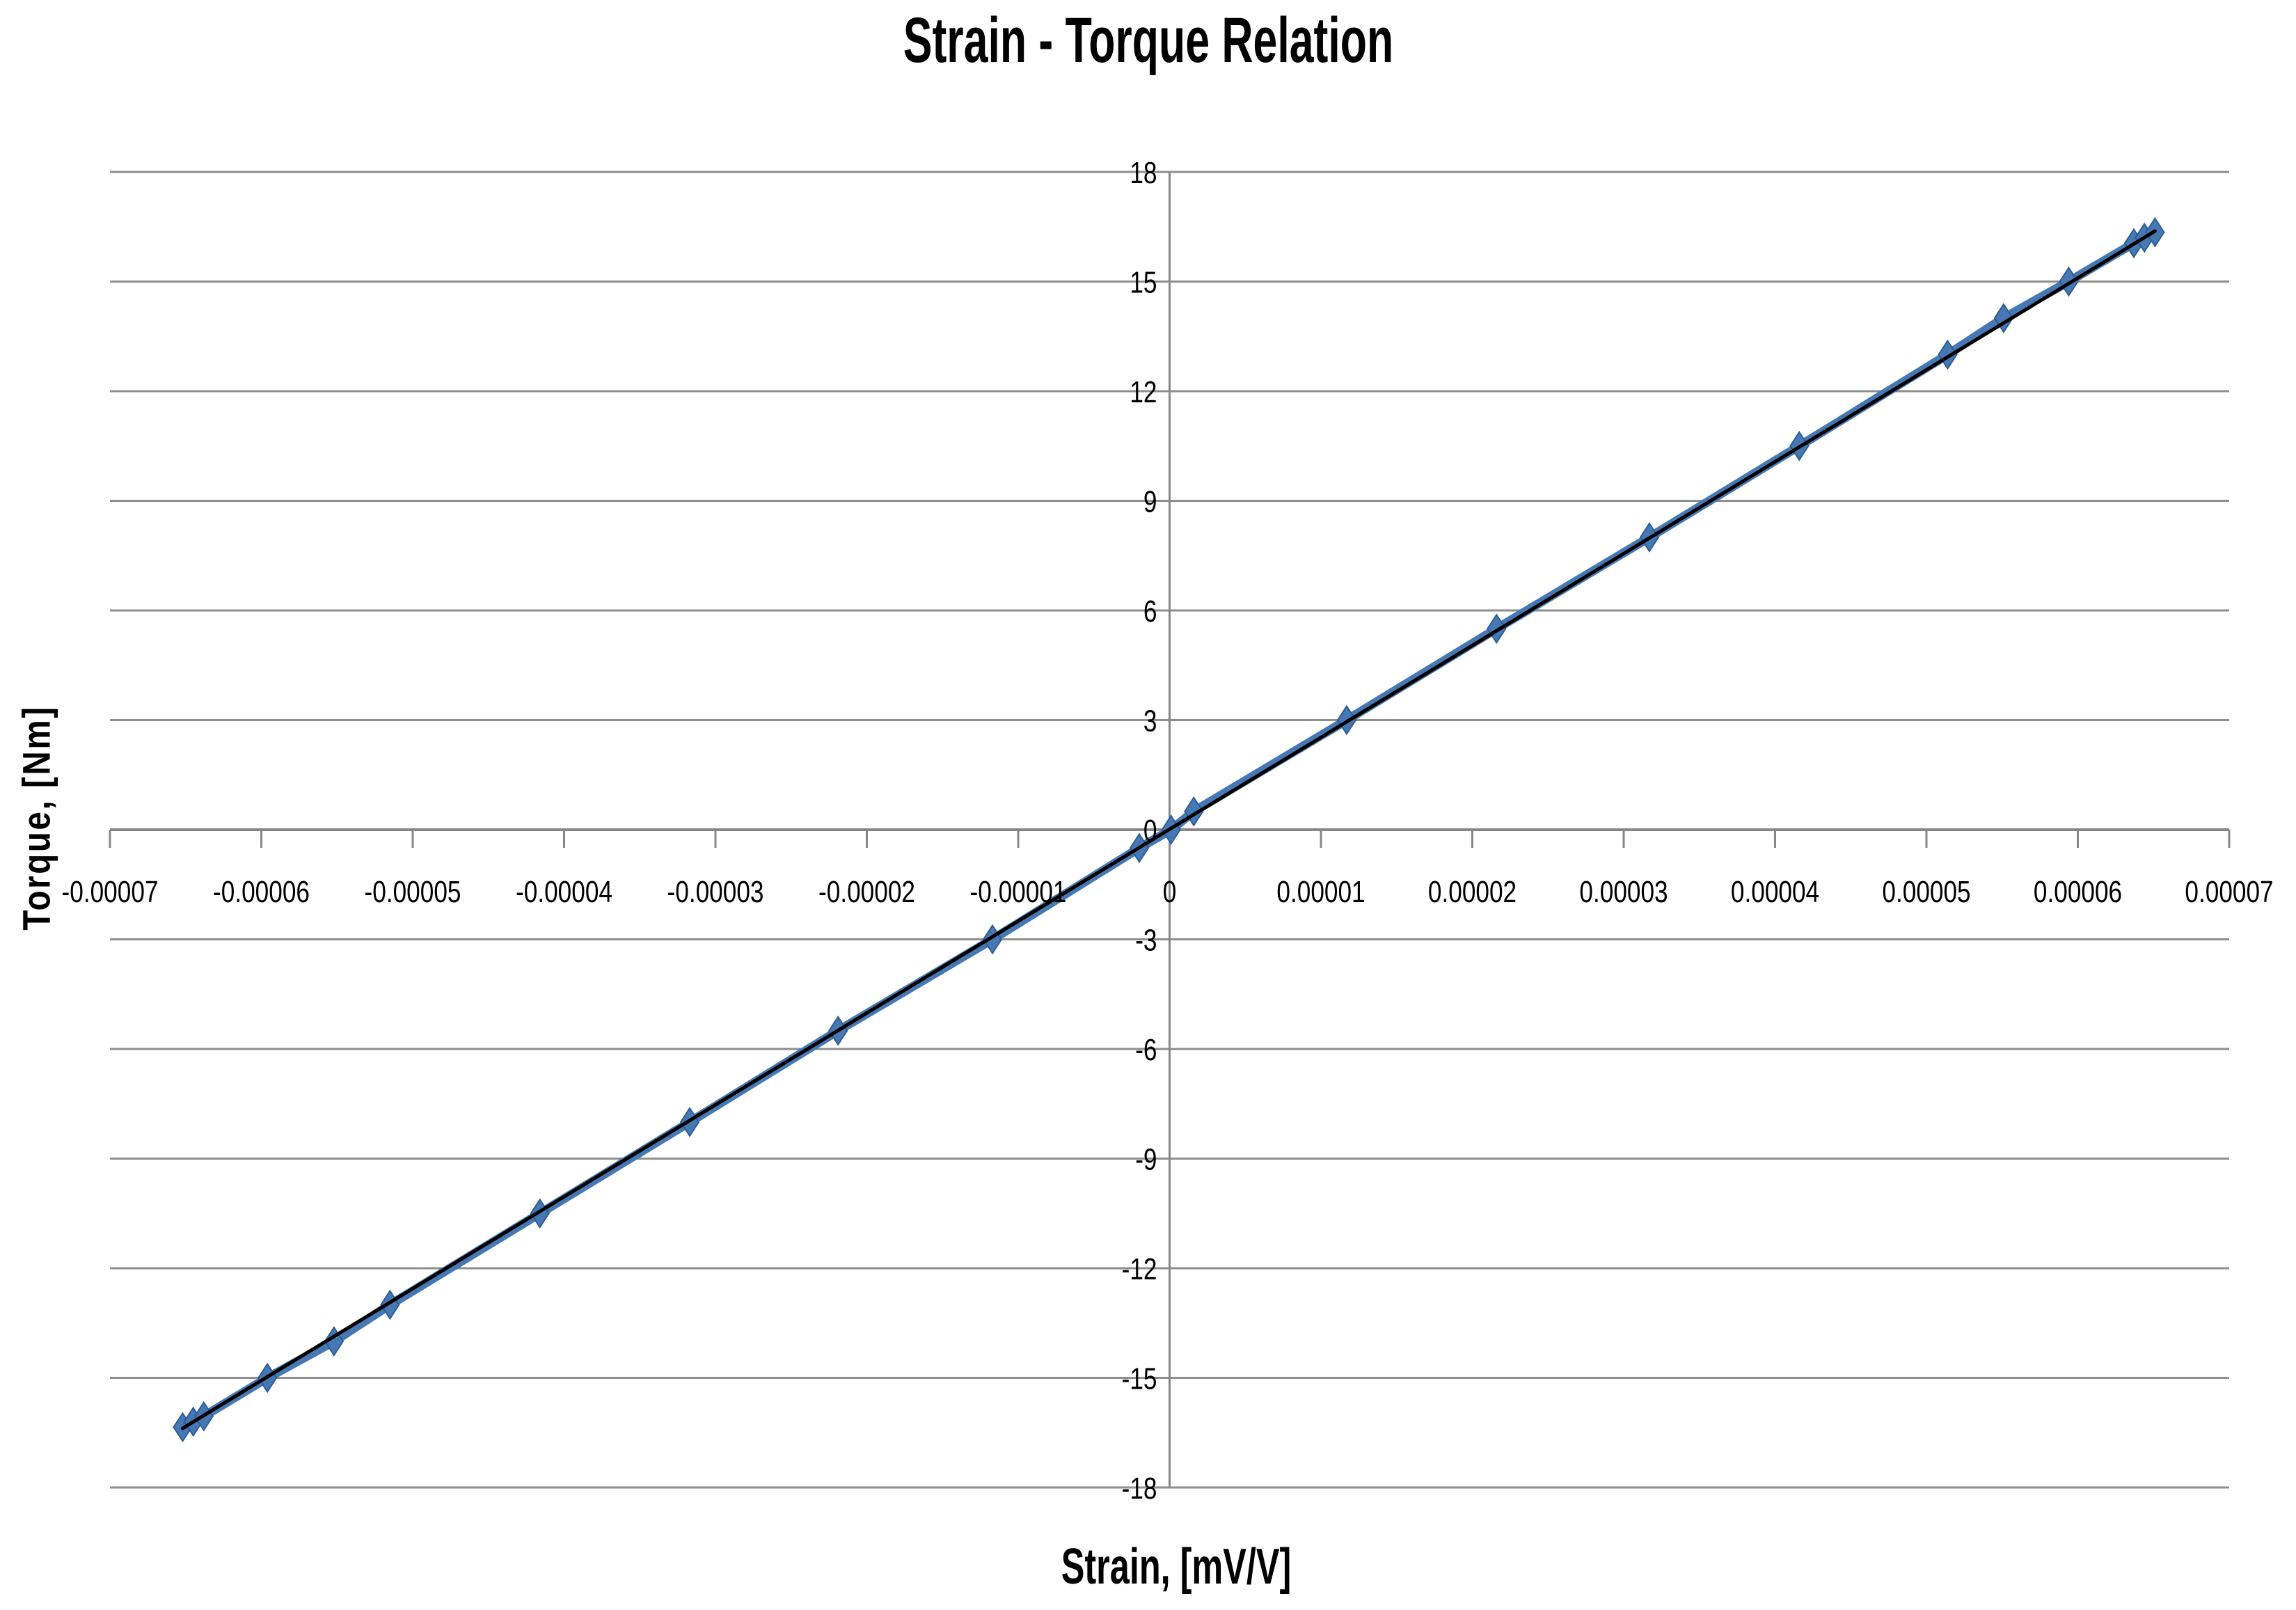  Describe the element at coordinates (1150, 831) in the screenshot. I see `y-tick-label-0: 0` at that location.